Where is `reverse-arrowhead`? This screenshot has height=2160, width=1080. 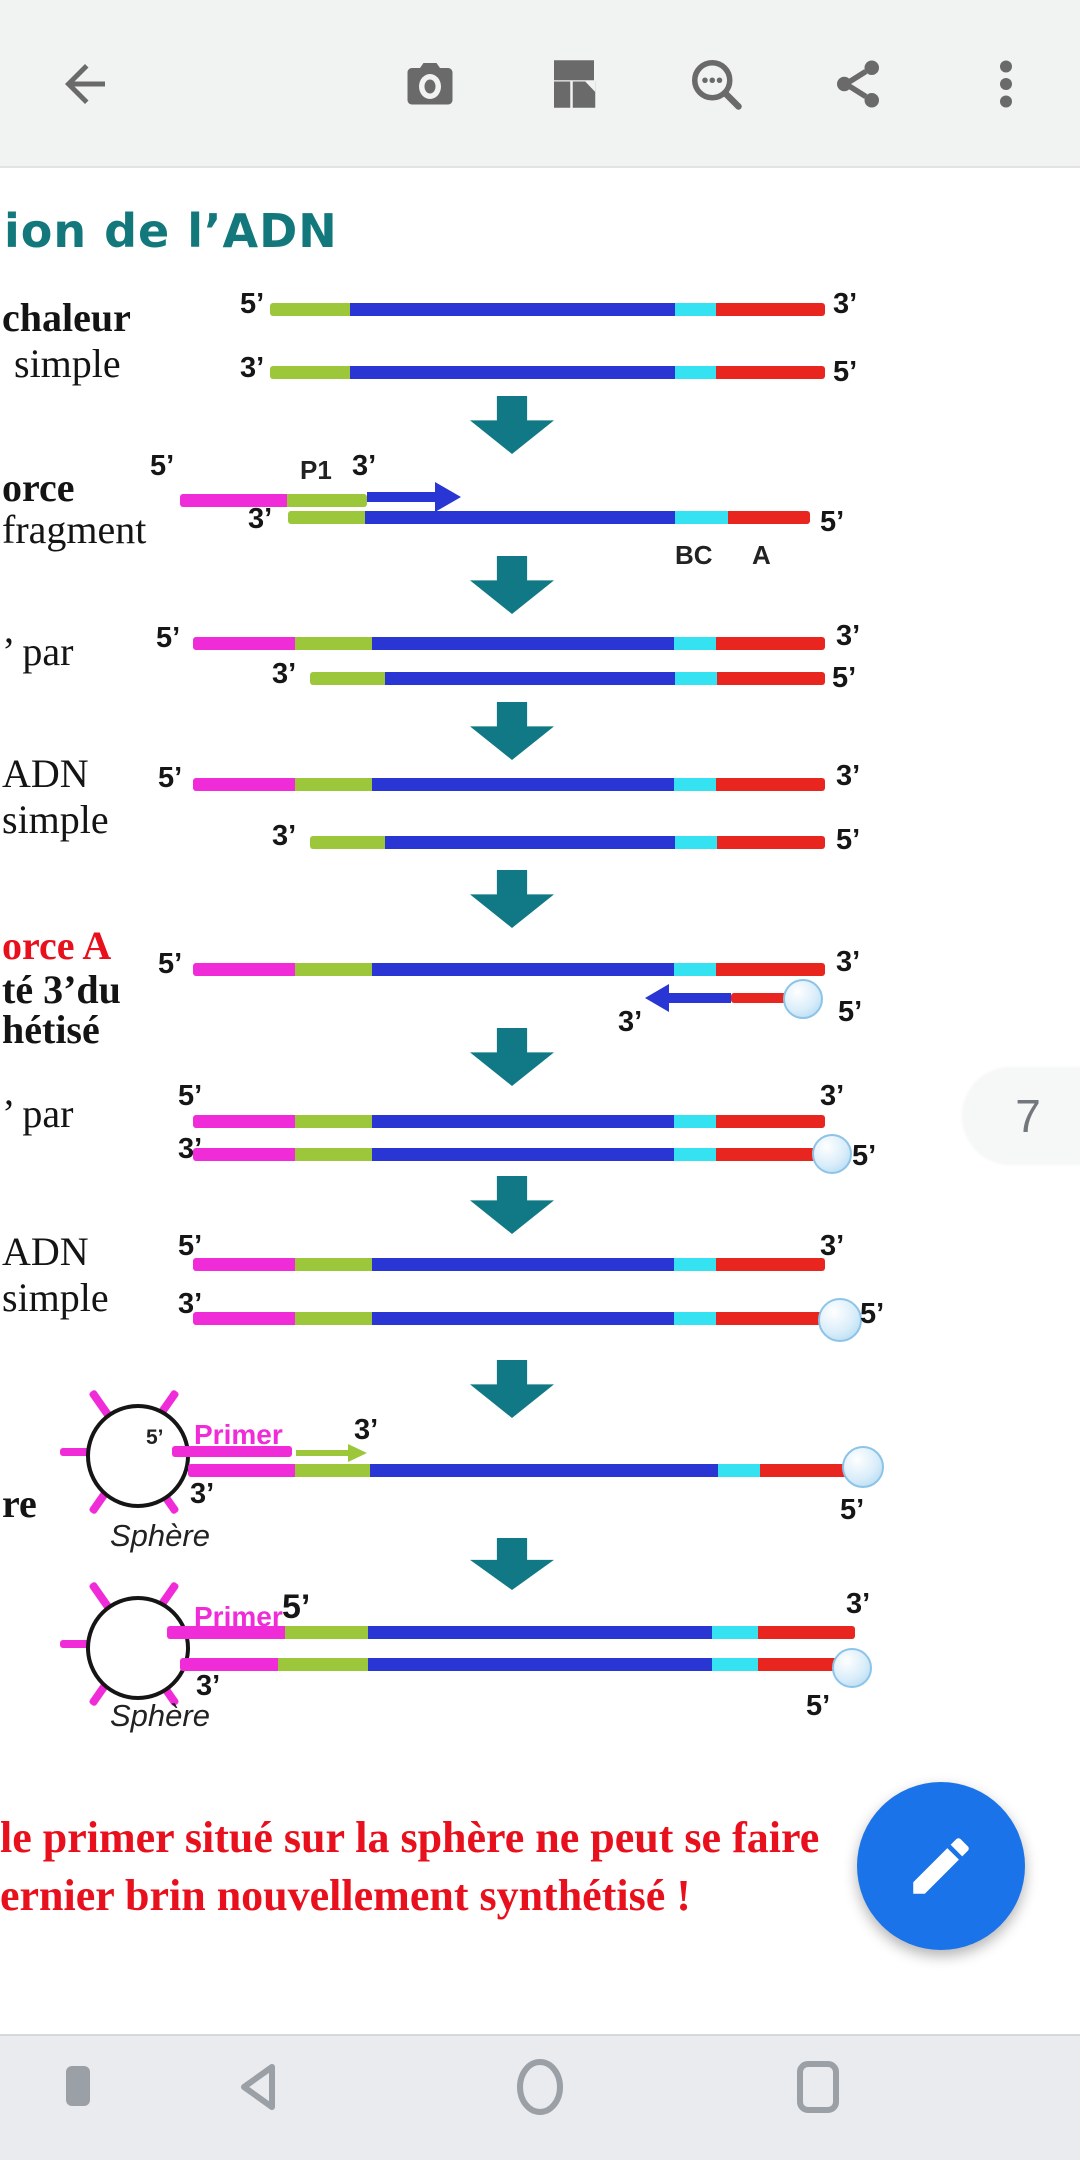
reverse-arrowhead is located at coordinates (657, 998).